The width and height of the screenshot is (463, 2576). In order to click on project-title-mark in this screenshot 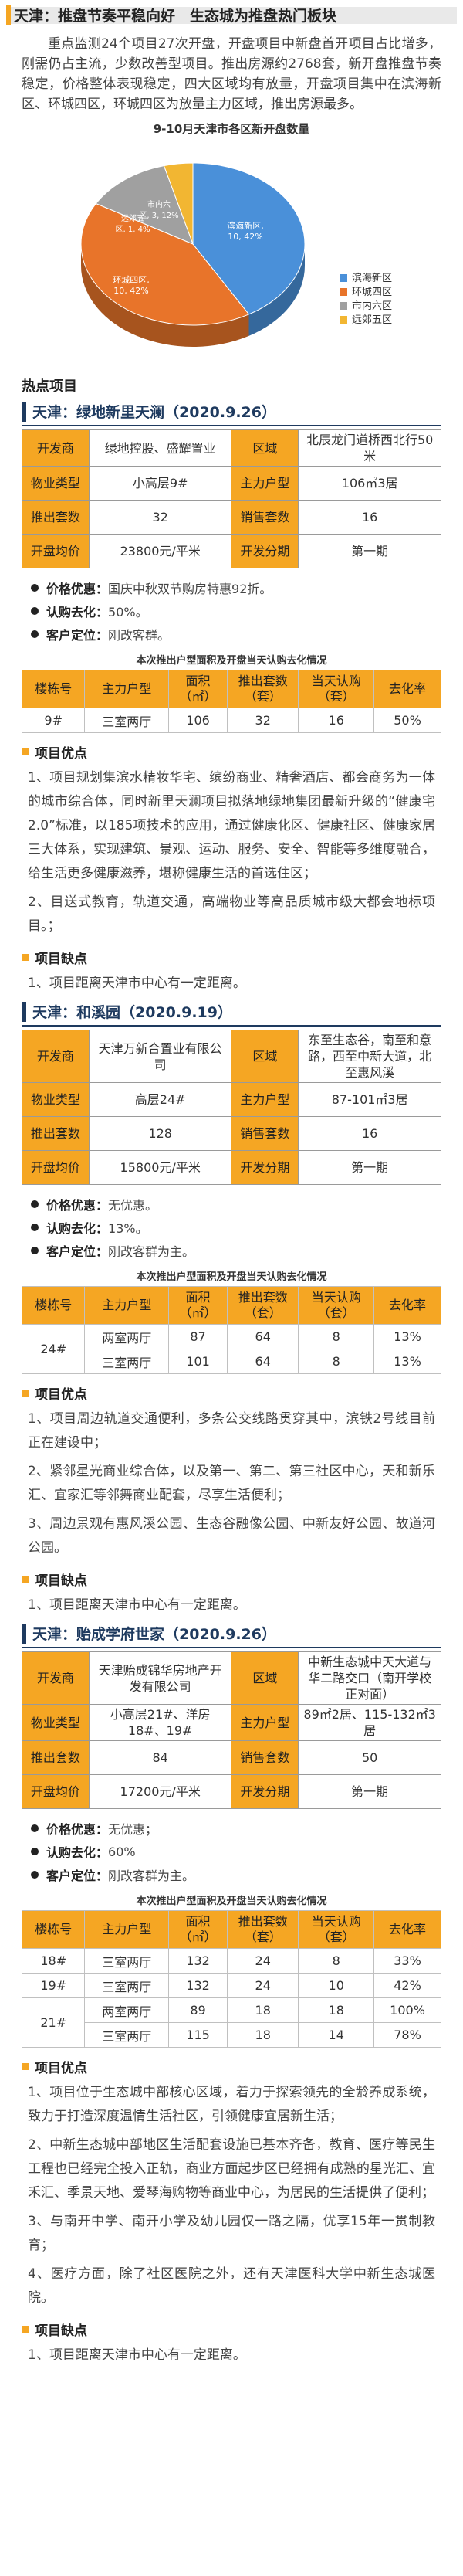, I will do `click(24, 1012)`.